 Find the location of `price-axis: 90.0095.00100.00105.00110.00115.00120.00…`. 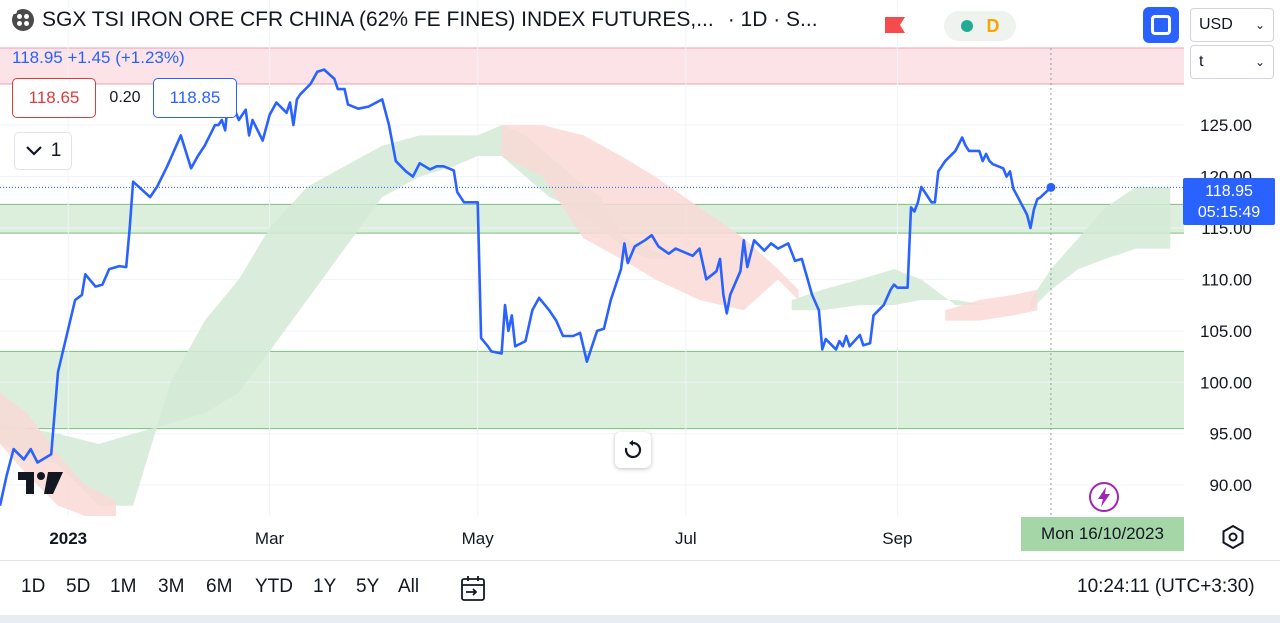

price-axis: 90.0095.00100.00105.00110.00115.00120.00… is located at coordinates (1226, 305).